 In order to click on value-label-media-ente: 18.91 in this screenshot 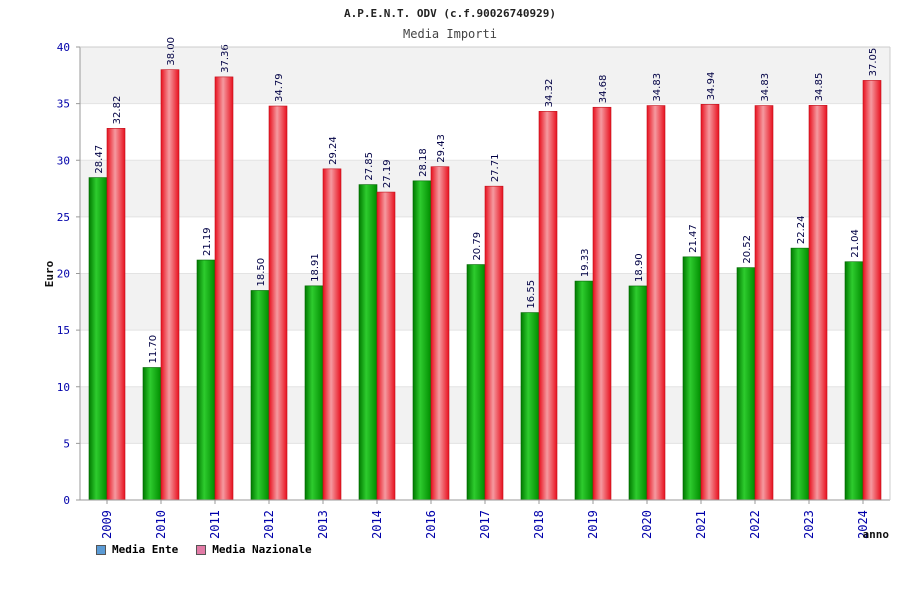, I will do `click(315, 267)`.